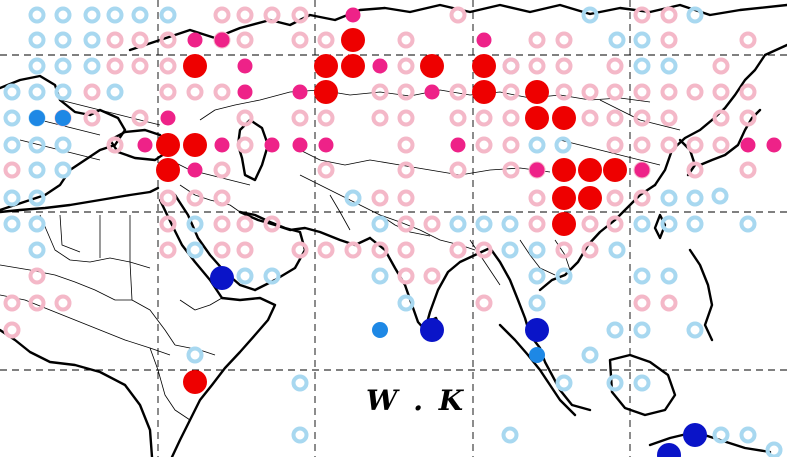 Image resolution: width=787 pixels, height=457 pixels. What do you see at coordinates (510, 291) in the screenshot?
I see `coastline-bay-of-bengal` at bounding box center [510, 291].